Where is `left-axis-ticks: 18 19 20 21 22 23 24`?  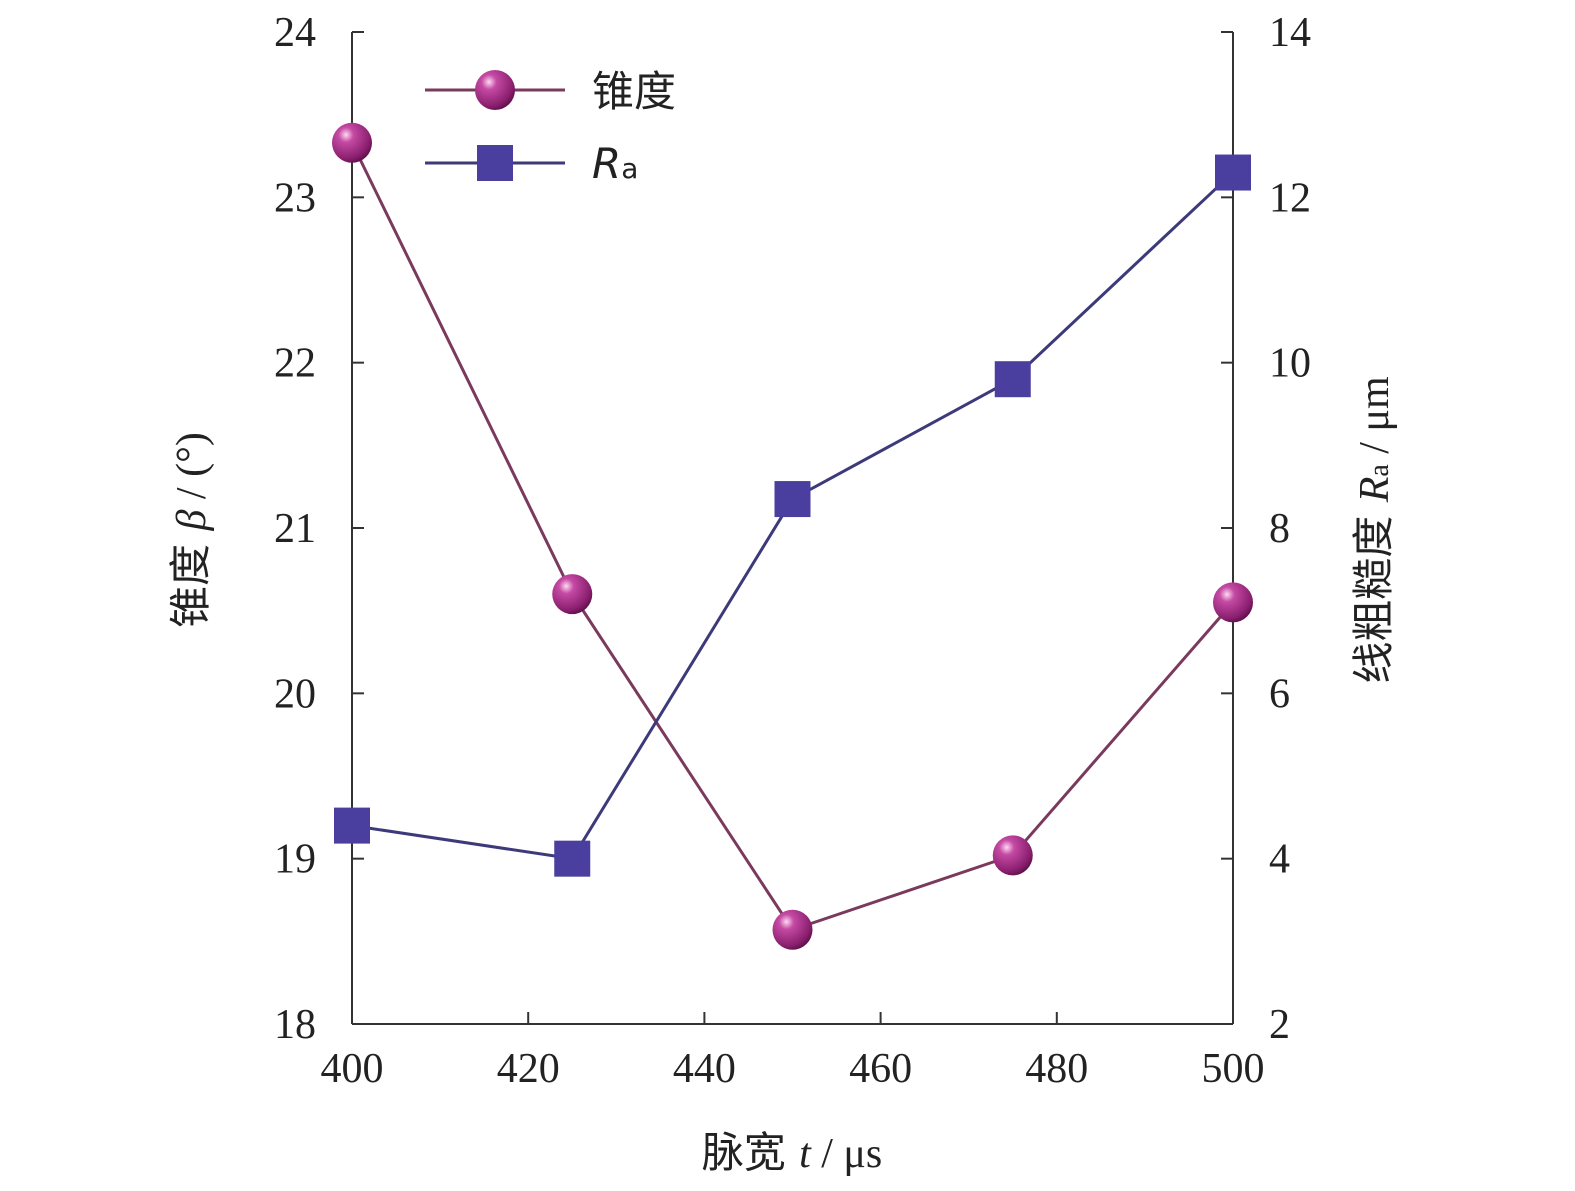
left-axis-ticks: 18 19 20 21 22 23 24 is located at coordinates (319, 529).